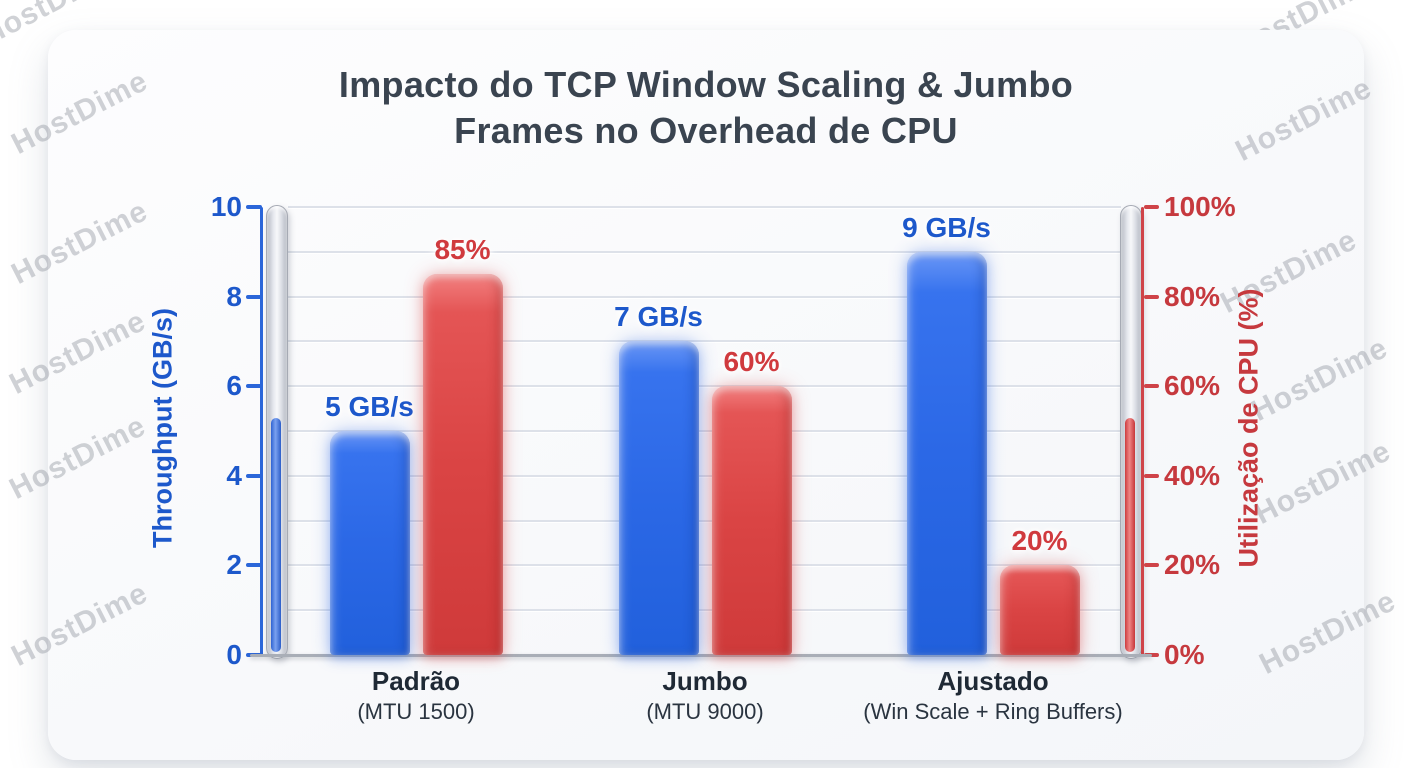 The width and height of the screenshot is (1408, 768). I want to click on left-axis-tick-label: 8, so click(234, 296).